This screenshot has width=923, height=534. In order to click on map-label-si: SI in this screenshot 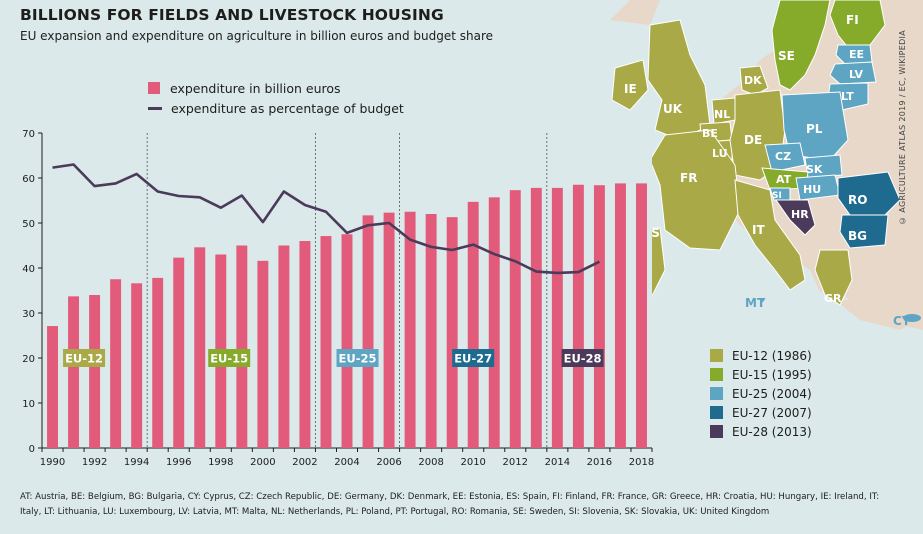, I will do `click(777, 196)`.